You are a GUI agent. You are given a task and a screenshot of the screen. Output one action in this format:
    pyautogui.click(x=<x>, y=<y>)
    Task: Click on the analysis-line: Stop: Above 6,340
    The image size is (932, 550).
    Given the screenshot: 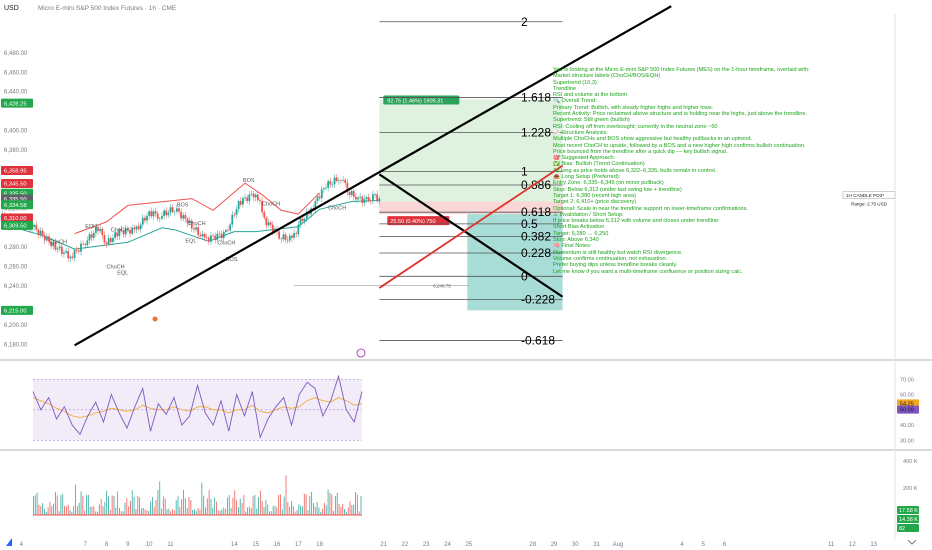 What is the action you would take?
    pyautogui.click(x=576, y=240)
    